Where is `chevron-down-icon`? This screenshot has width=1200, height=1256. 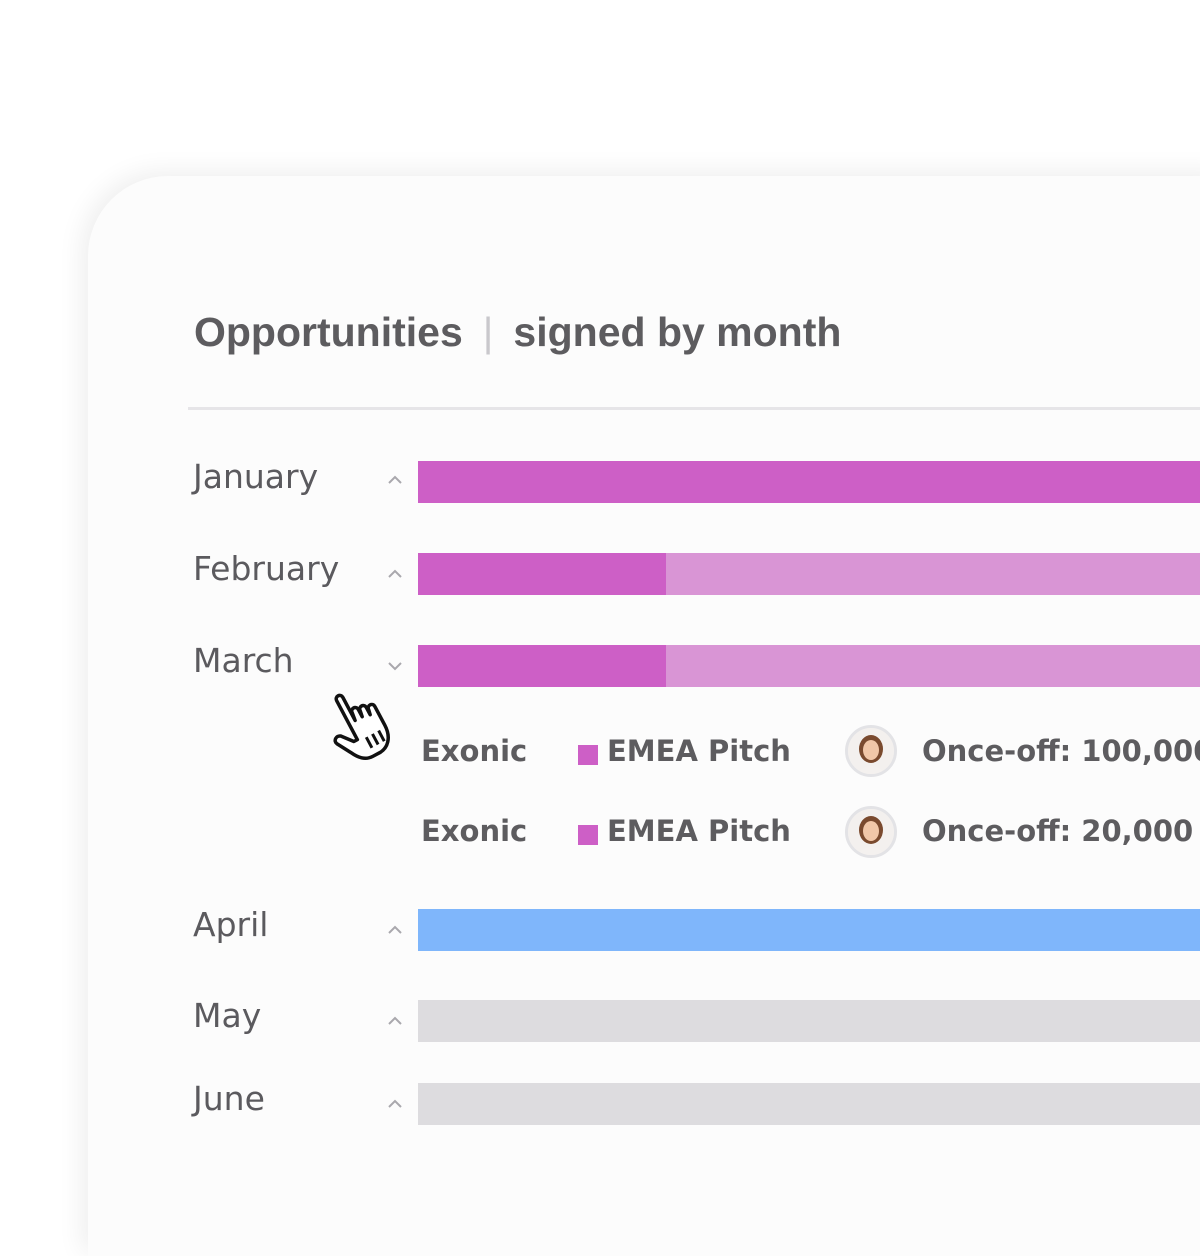
chevron-down-icon is located at coordinates (395, 666).